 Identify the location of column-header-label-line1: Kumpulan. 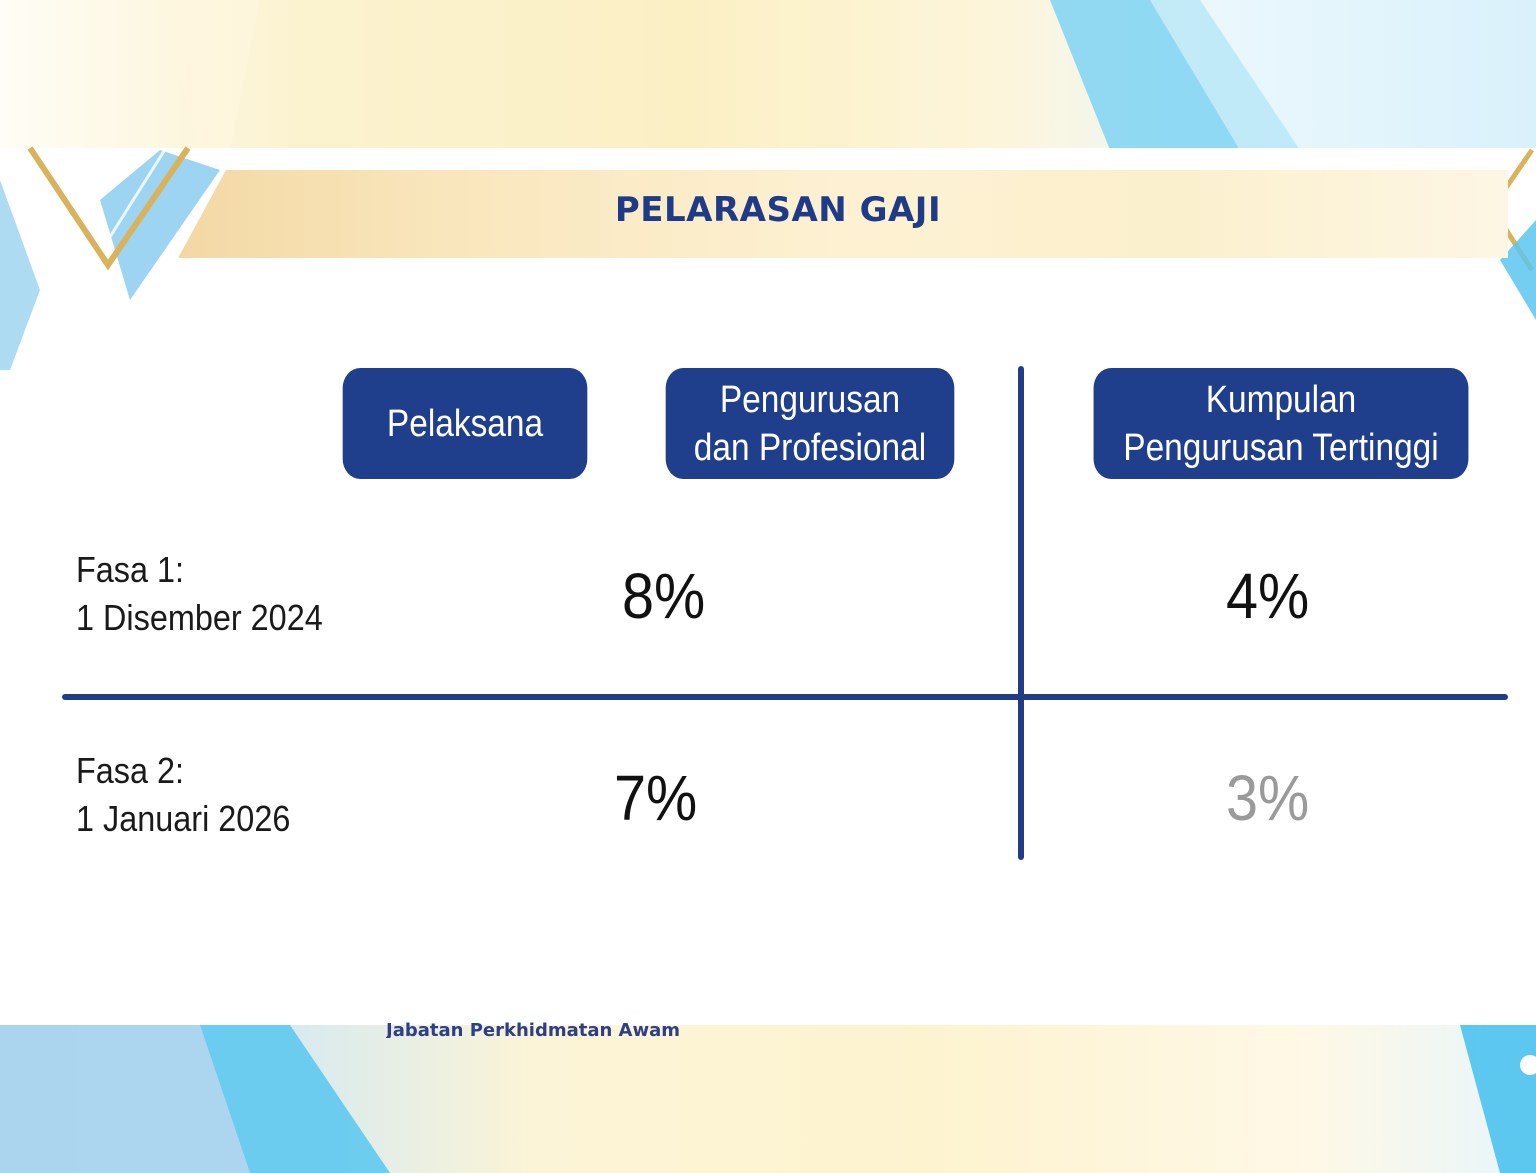
(1281, 399).